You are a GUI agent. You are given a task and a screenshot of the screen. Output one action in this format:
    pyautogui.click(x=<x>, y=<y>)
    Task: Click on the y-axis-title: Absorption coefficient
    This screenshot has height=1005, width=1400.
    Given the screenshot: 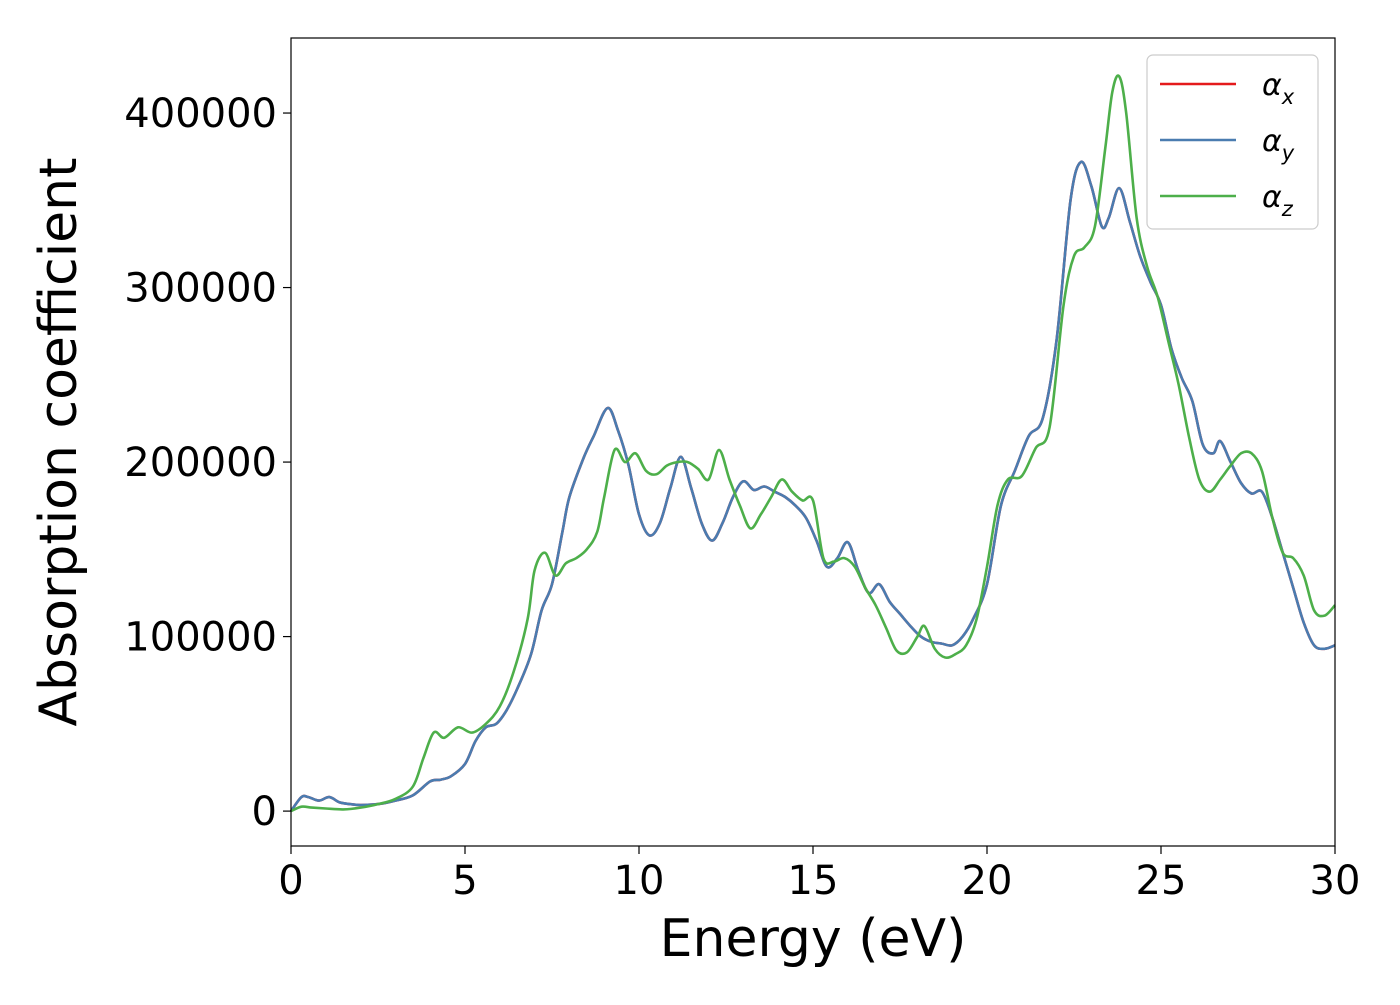 What is the action you would take?
    pyautogui.click(x=59, y=441)
    